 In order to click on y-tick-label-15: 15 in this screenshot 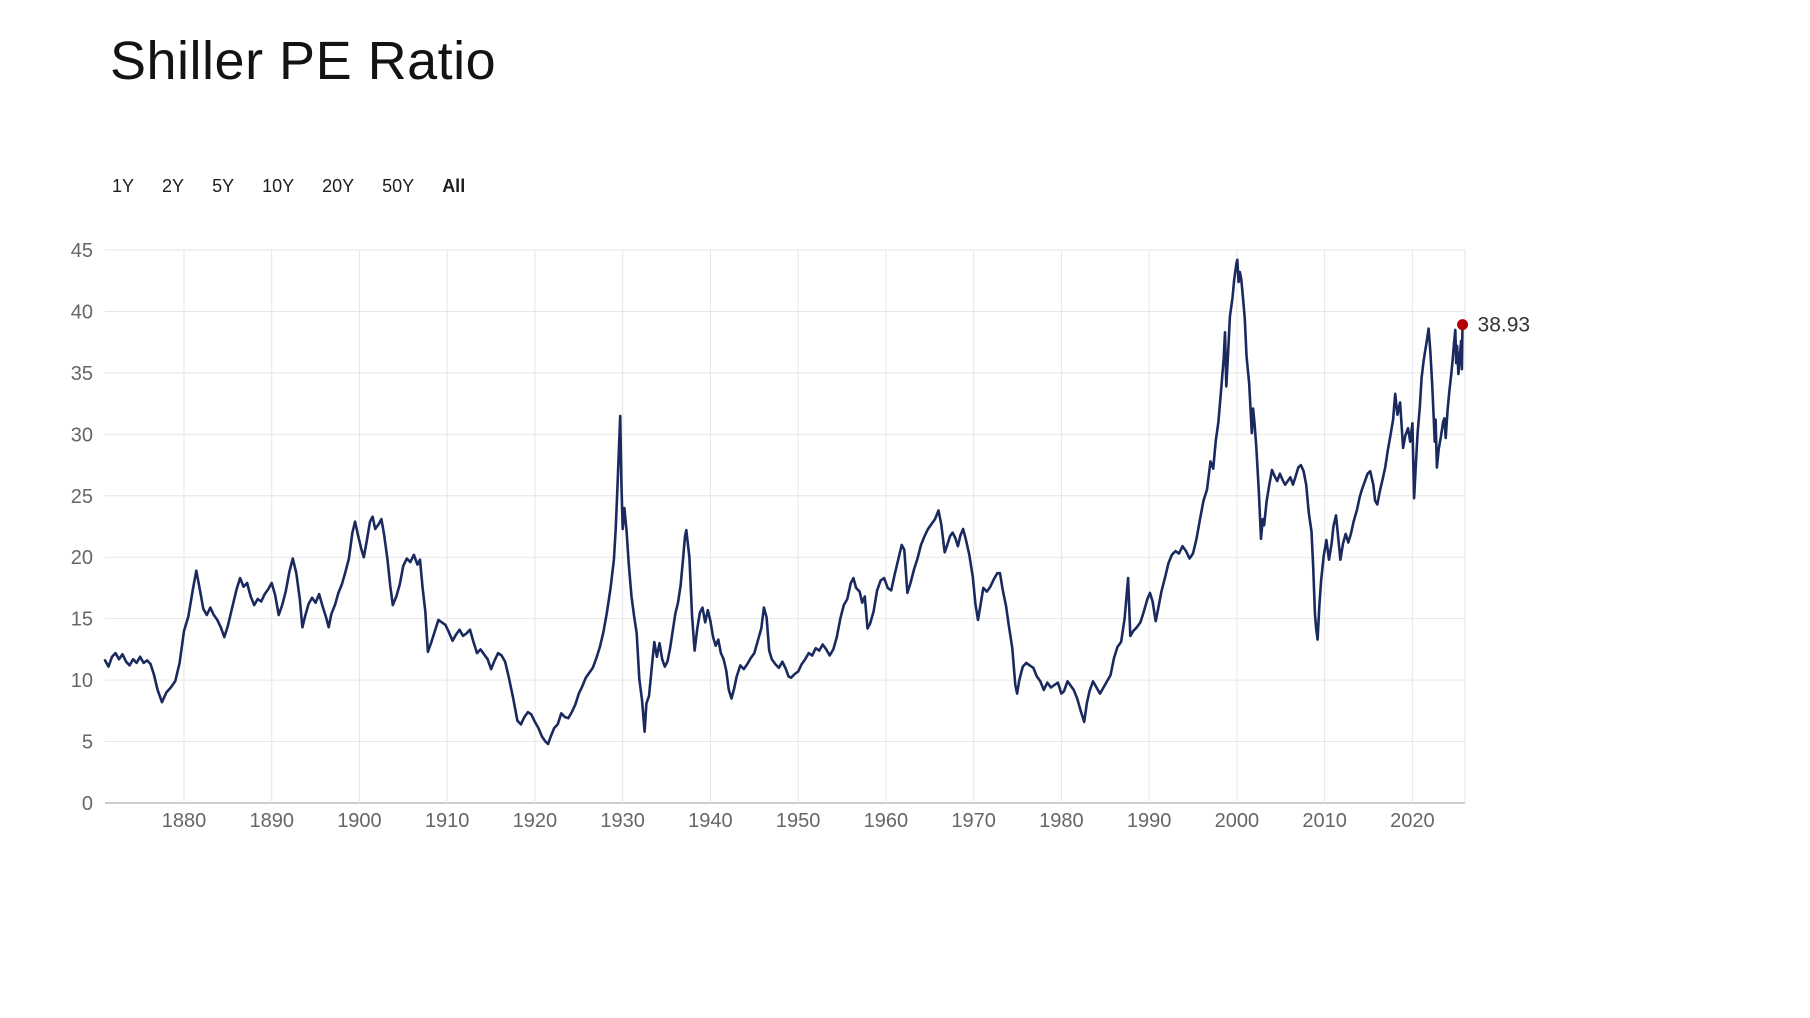, I will do `click(82, 620)`.